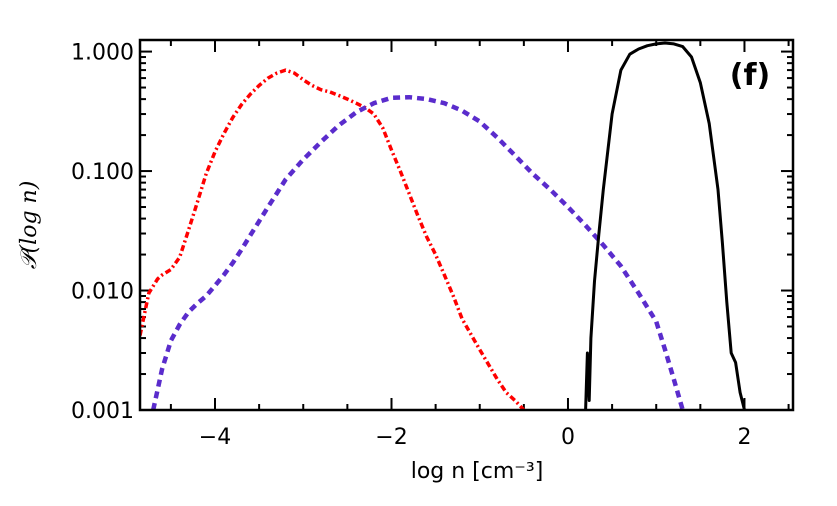 The width and height of the screenshot is (837, 506). What do you see at coordinates (665, 225) in the screenshot?
I see `series-line-solid` at bounding box center [665, 225].